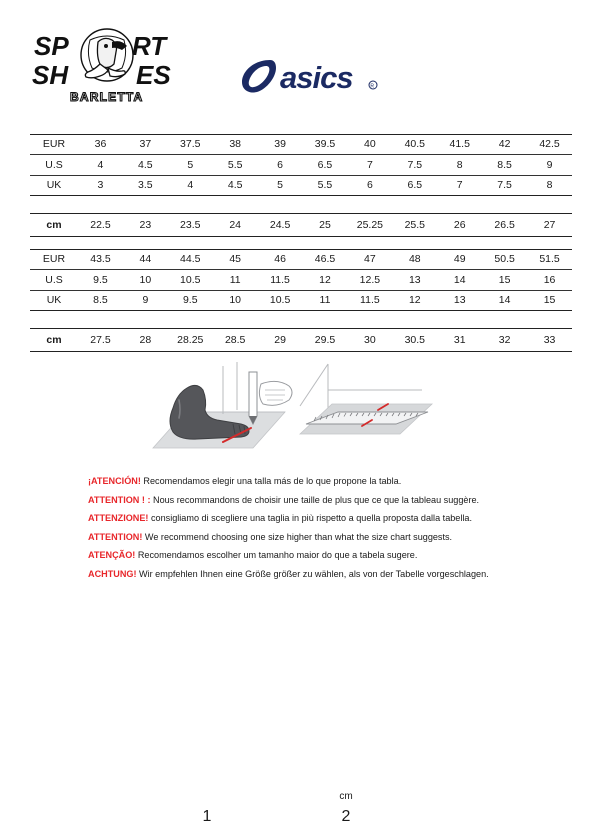  I want to click on cell: 44.5, so click(190, 260).